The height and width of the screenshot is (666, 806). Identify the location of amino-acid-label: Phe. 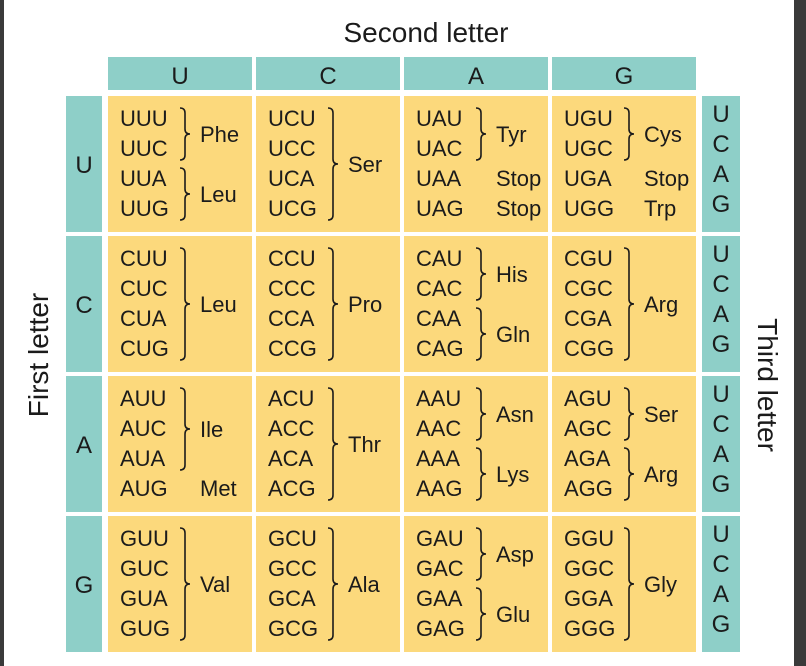
(219, 134).